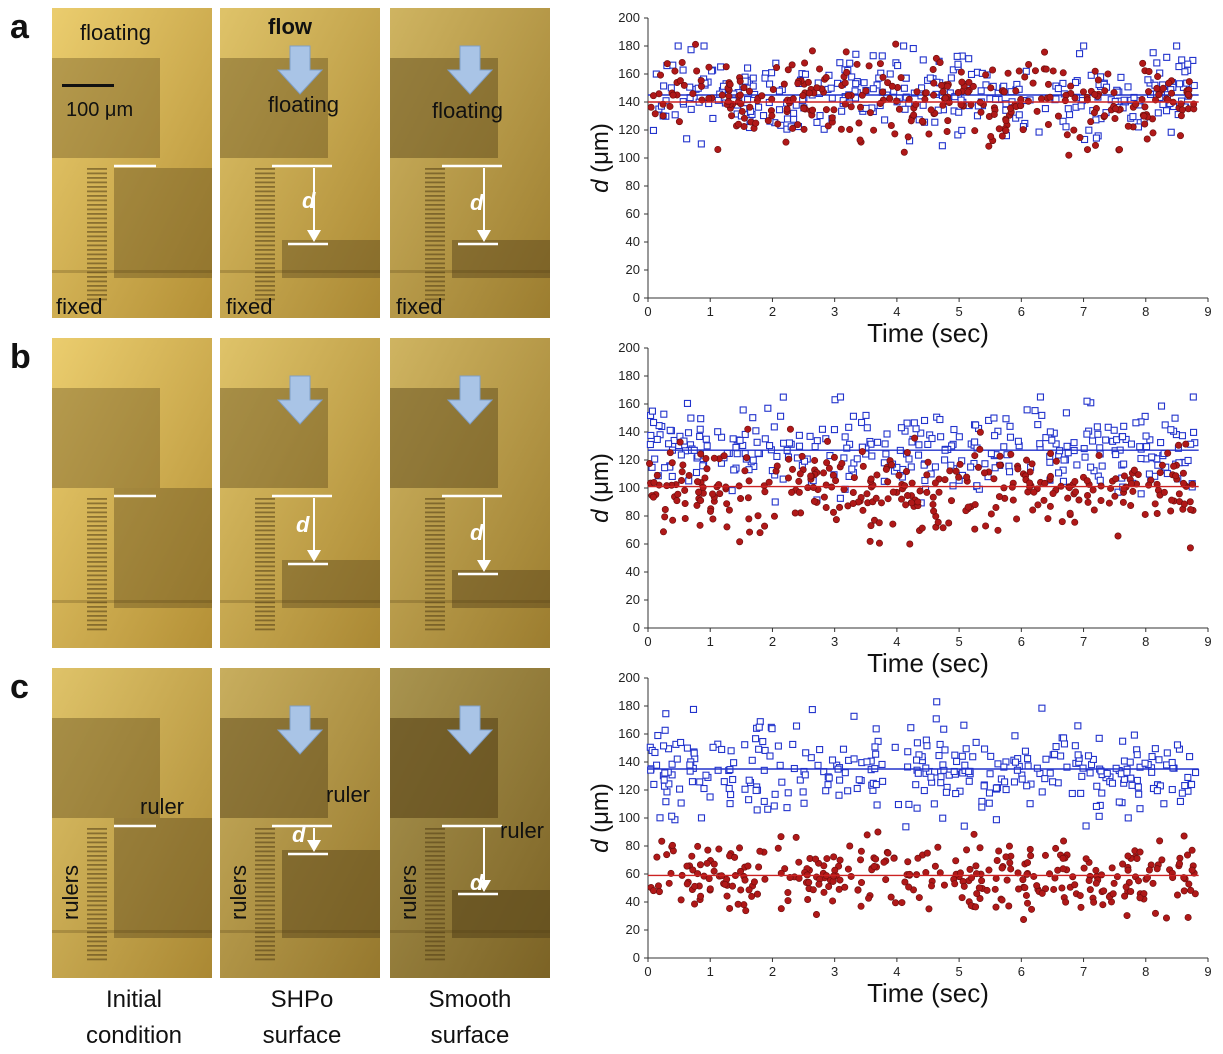  What do you see at coordinates (958, 971) in the screenshot?
I see `x-tick-label: 5` at bounding box center [958, 971].